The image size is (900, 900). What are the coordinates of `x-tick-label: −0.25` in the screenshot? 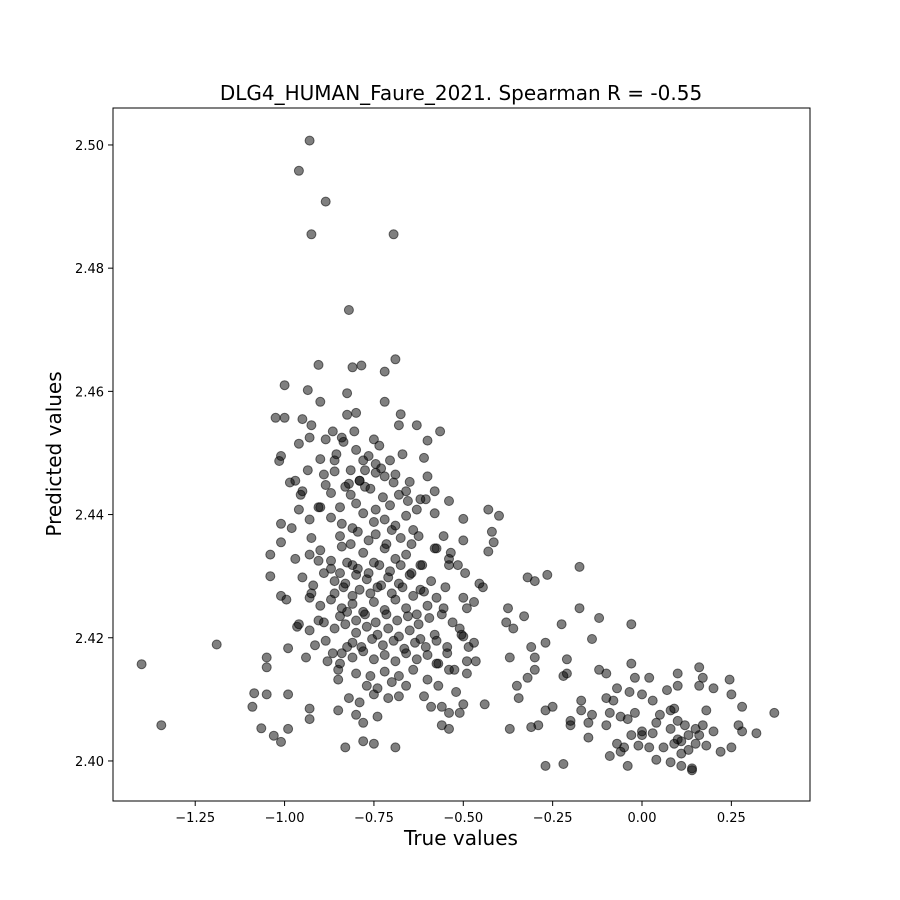 It's located at (553, 818).